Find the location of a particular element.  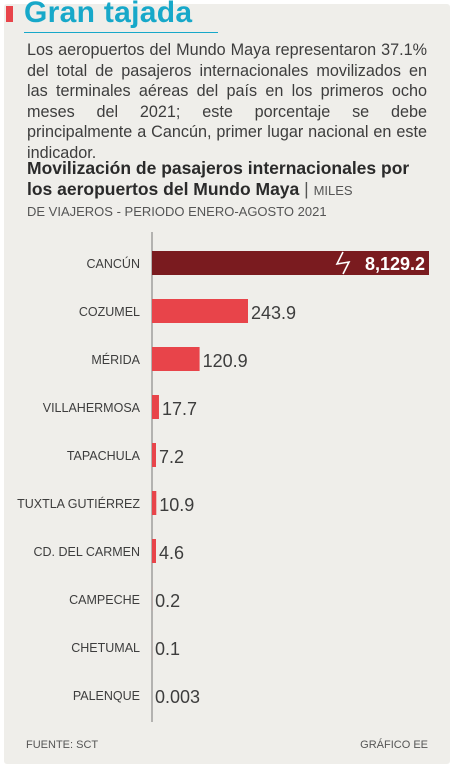

value-label: 0.1 is located at coordinates (167, 649).